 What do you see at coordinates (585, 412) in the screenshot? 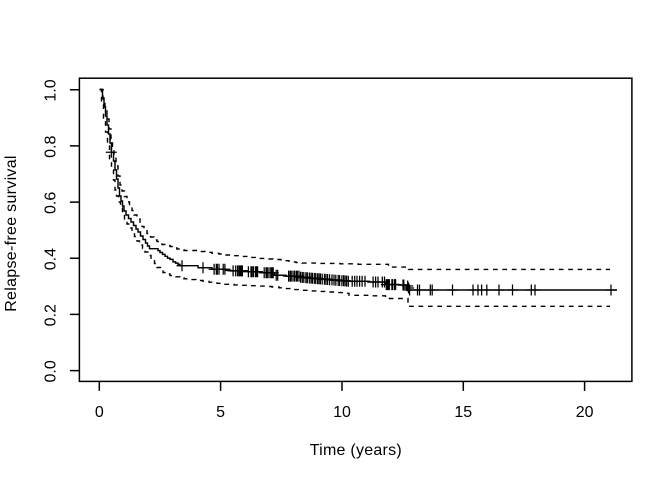
I see `svg-text: 20` at bounding box center [585, 412].